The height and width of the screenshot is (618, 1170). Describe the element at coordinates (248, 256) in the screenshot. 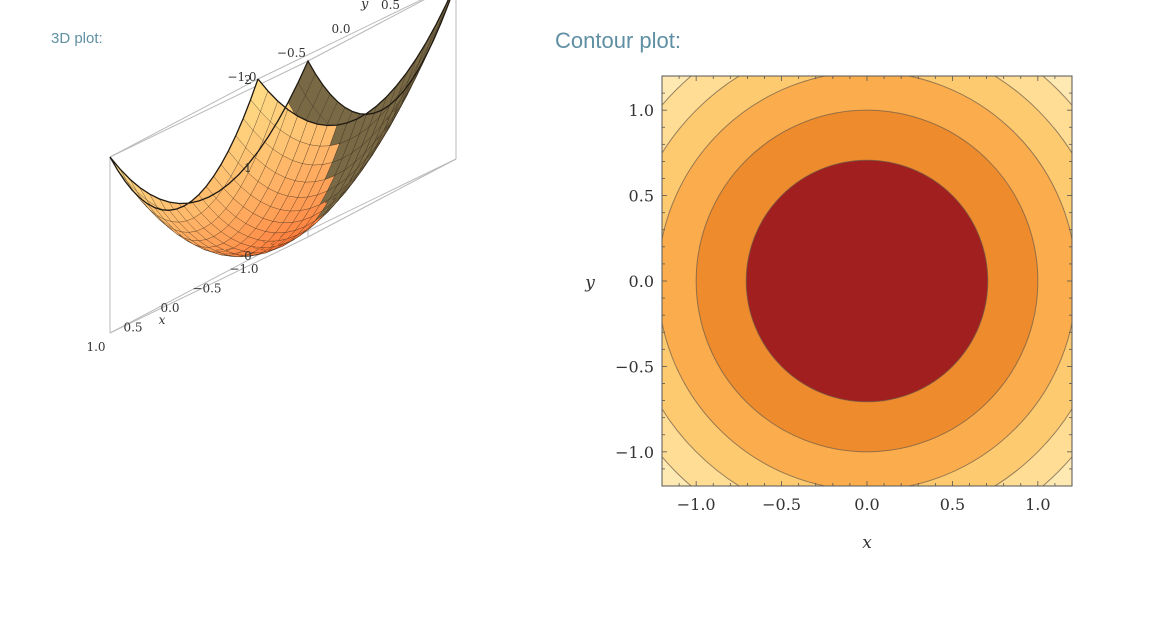

I see `z-tick-label: 0` at that location.